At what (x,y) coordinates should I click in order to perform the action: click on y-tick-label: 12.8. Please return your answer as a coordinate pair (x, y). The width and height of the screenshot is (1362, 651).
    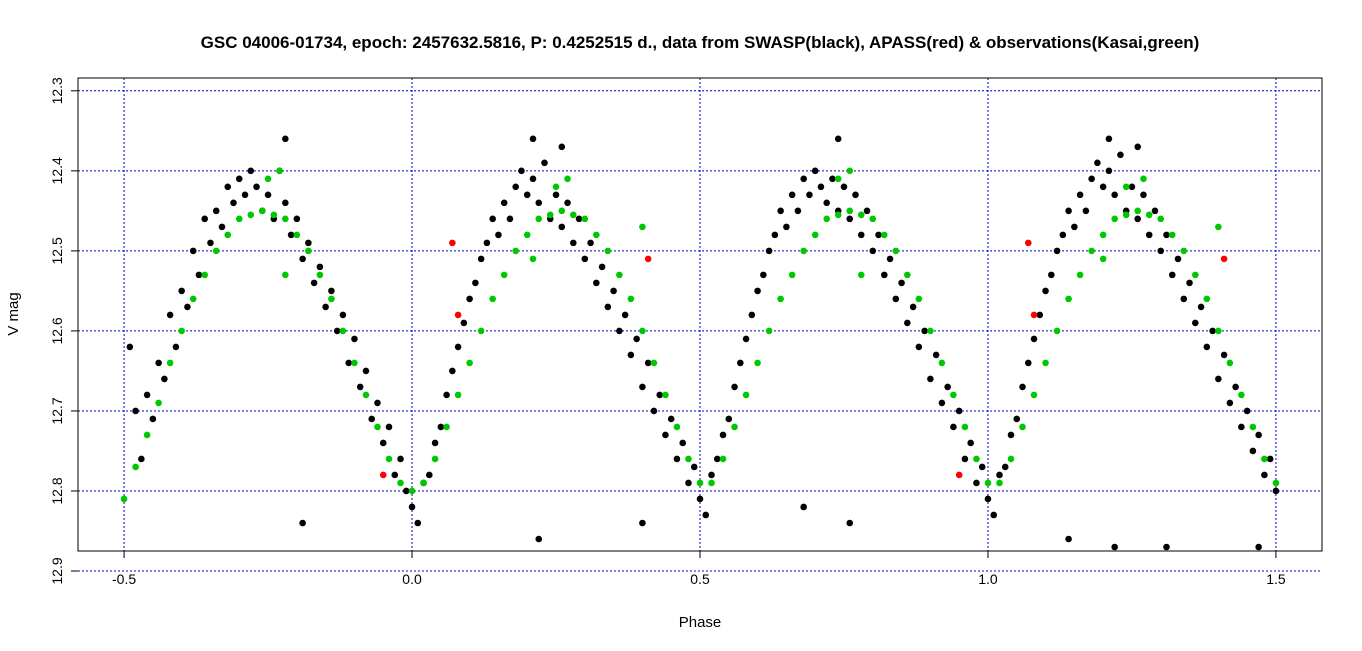
    Looking at the image, I should click on (57, 490).